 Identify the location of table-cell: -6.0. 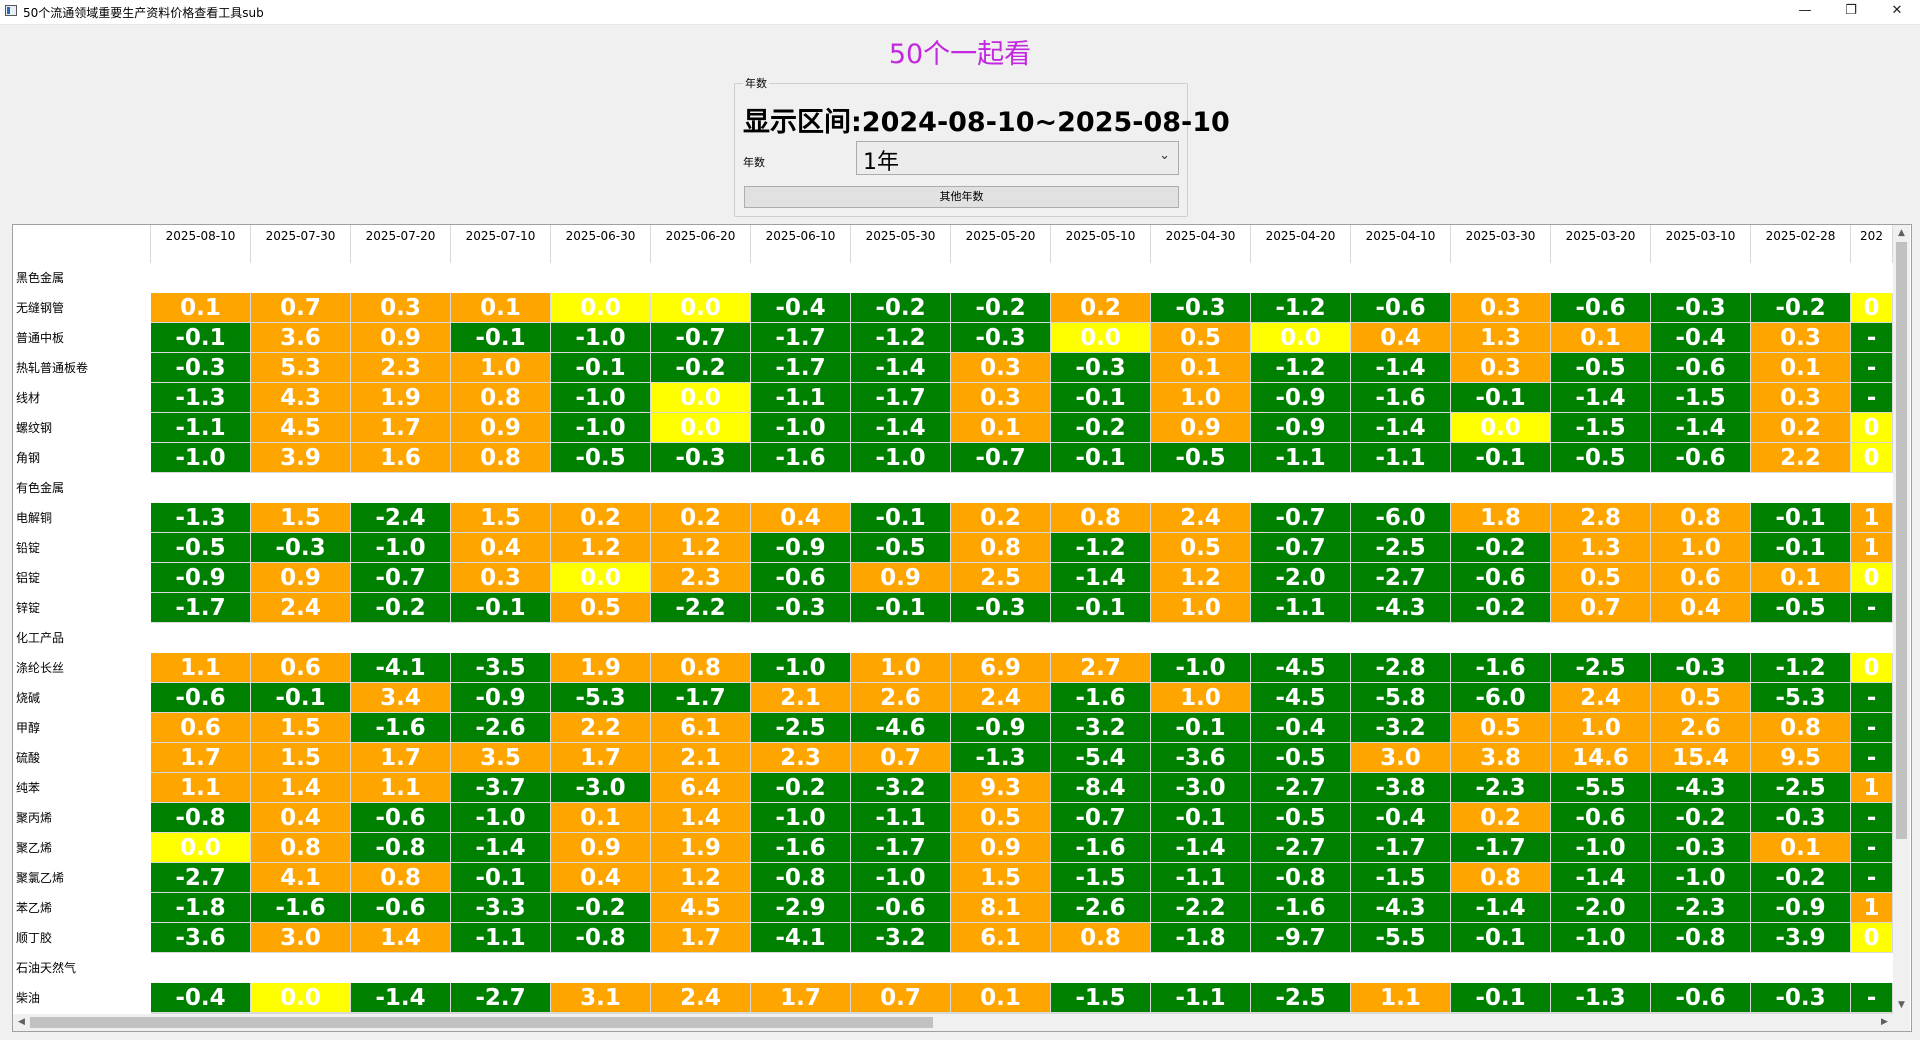
(1401, 518).